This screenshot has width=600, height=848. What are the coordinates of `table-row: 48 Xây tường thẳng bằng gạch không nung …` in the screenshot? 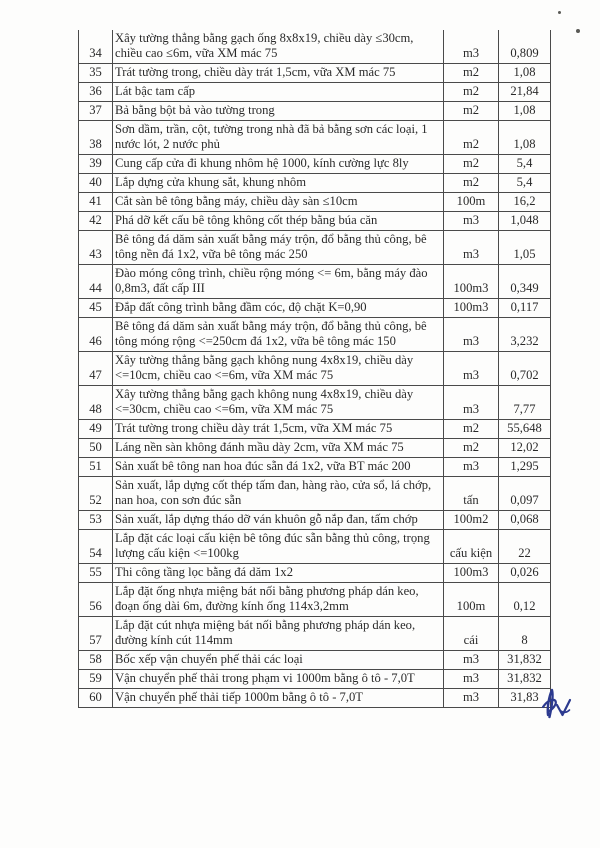 It's located at (314, 402).